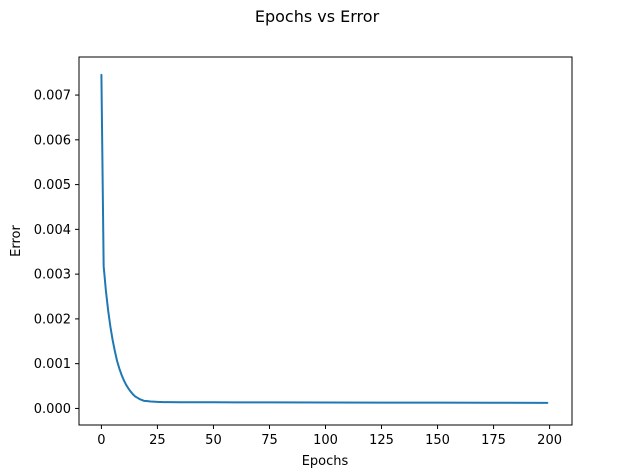 The width and height of the screenshot is (635, 475). I want to click on x-axis-label: Epochs, so click(325, 461).